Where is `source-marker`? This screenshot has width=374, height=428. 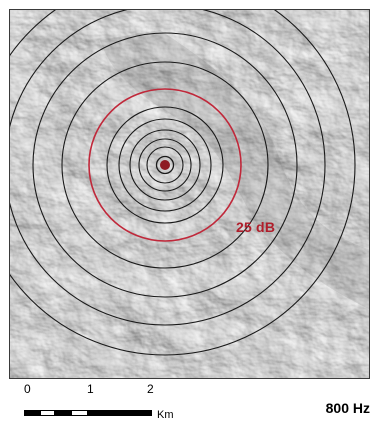
source-marker is located at coordinates (165, 165).